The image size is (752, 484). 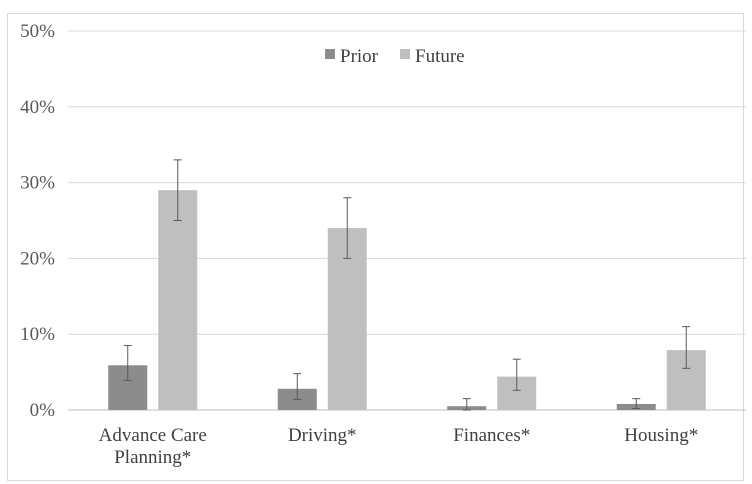 What do you see at coordinates (491, 435) in the screenshot?
I see `x-category-label: Finances*` at bounding box center [491, 435].